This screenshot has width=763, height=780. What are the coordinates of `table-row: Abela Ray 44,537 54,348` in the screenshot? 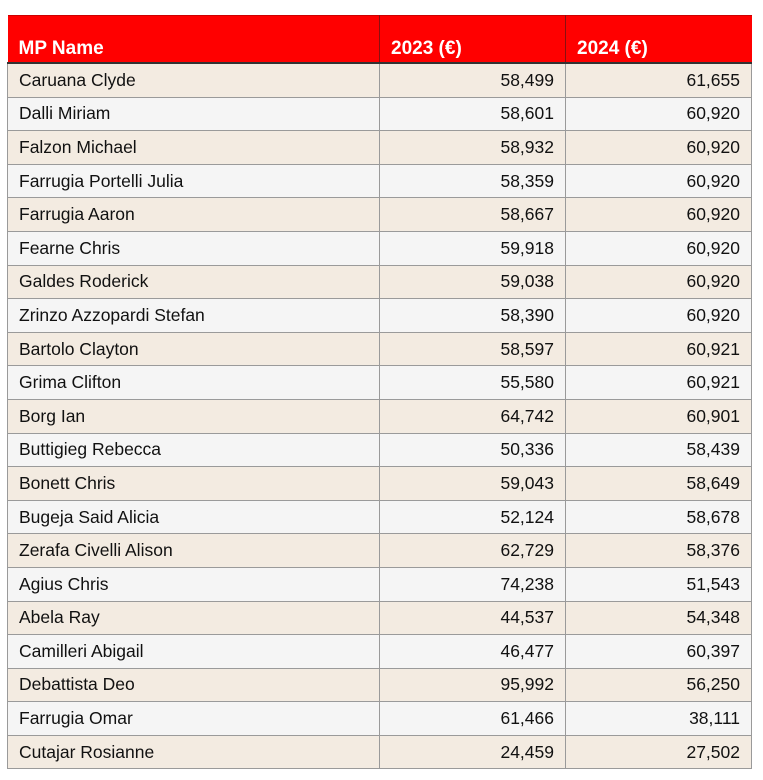 It's located at (379, 618).